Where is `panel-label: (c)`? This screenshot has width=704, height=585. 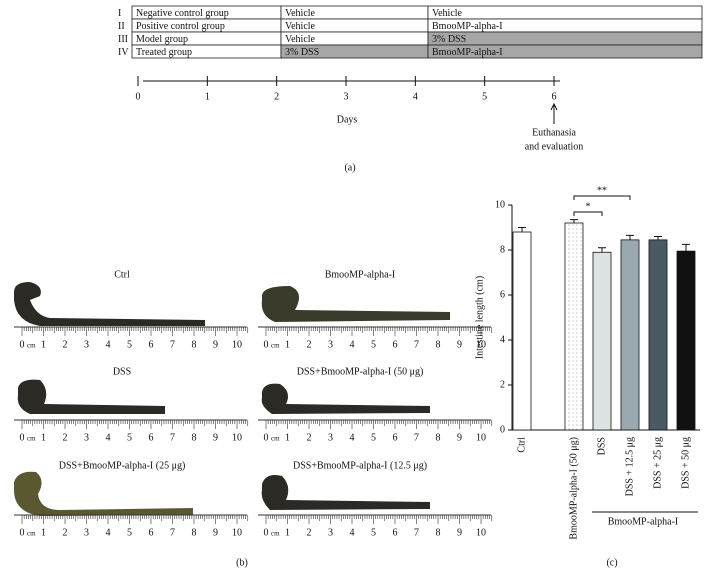 panel-label: (c) is located at coordinates (611, 562).